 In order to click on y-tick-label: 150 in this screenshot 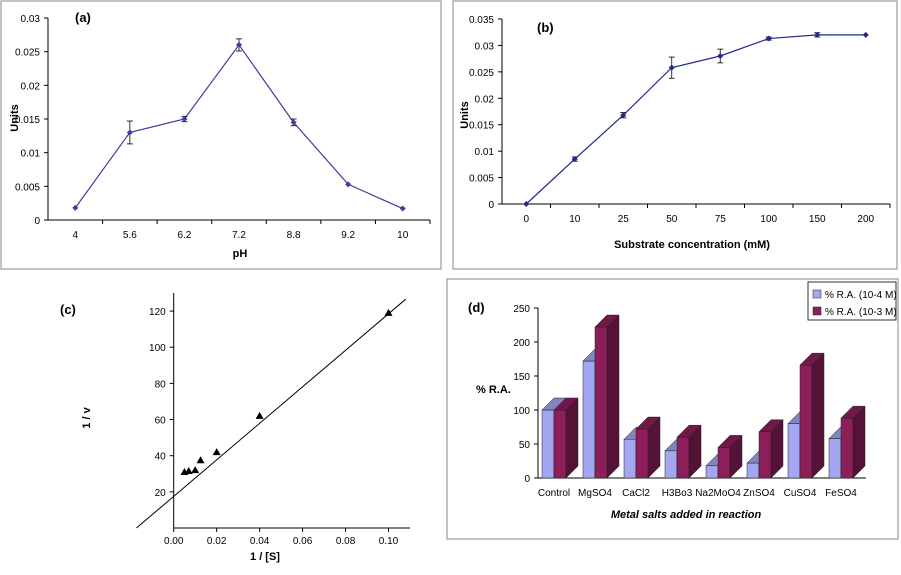, I will do `click(521, 377)`.